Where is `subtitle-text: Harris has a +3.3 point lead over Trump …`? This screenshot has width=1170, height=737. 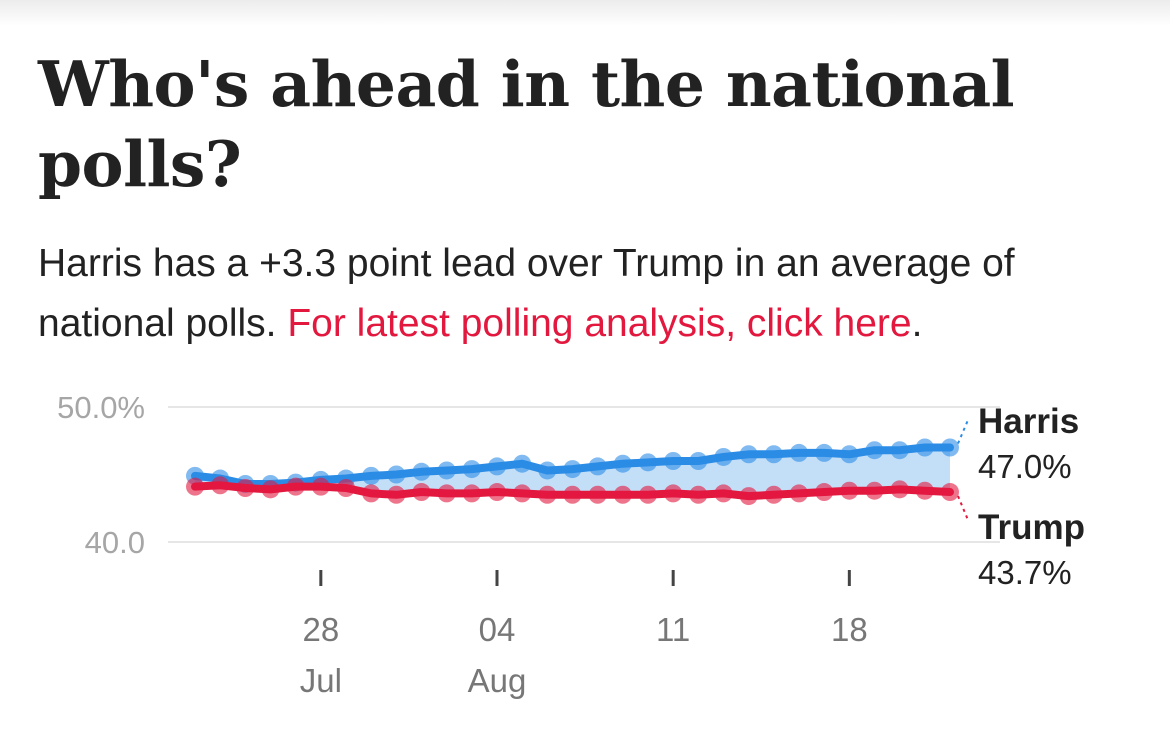 subtitle-text: Harris has a +3.3 point lead over Trump … is located at coordinates (526, 293).